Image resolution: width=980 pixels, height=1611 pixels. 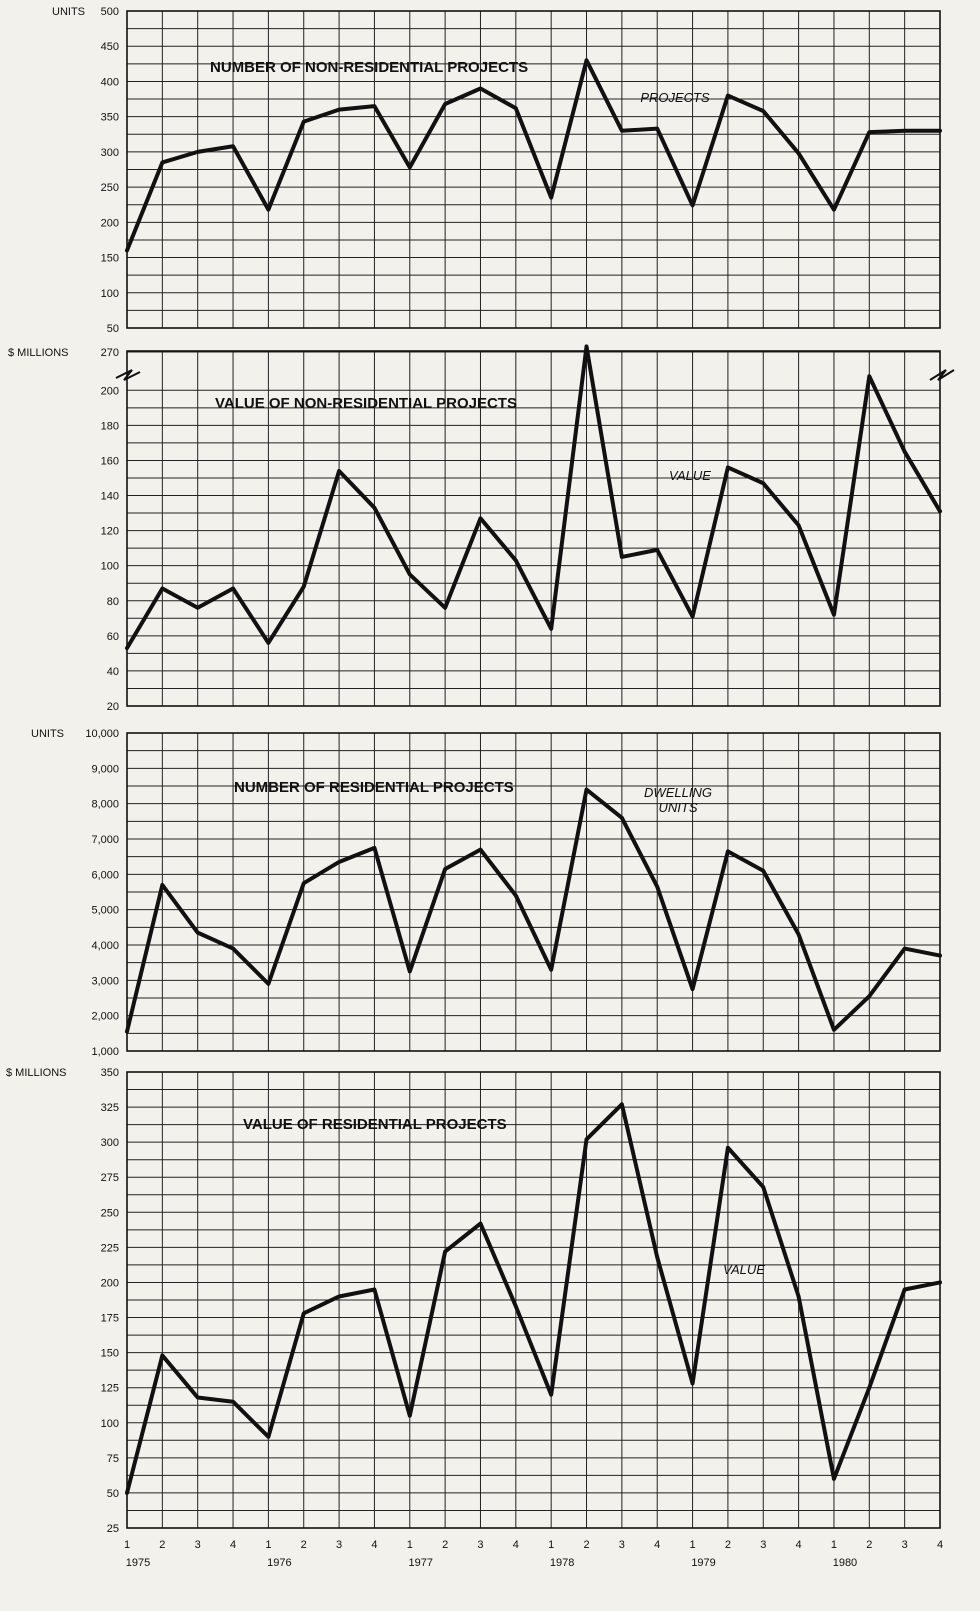 What do you see at coordinates (113, 1529) in the screenshot?
I see `y-tick-label: 25` at bounding box center [113, 1529].